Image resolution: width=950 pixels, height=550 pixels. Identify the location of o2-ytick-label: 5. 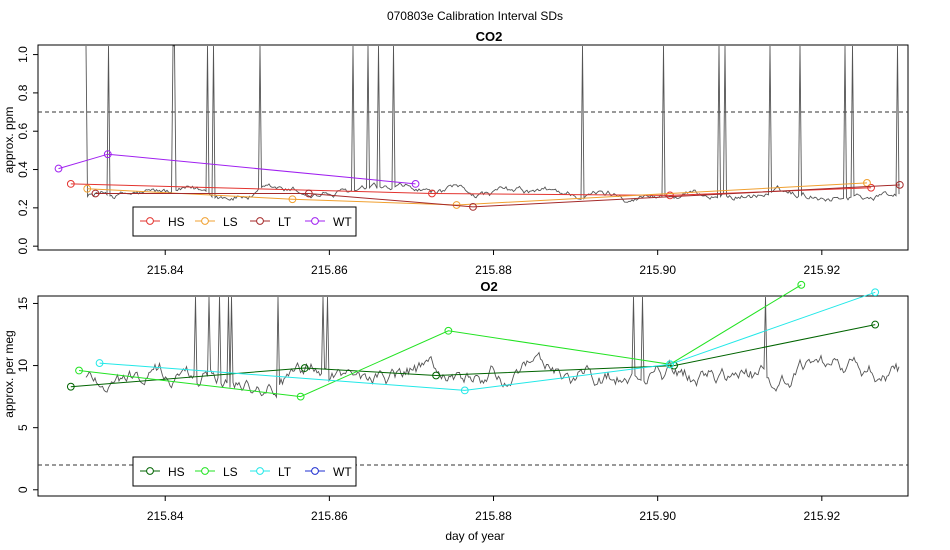
(23, 427).